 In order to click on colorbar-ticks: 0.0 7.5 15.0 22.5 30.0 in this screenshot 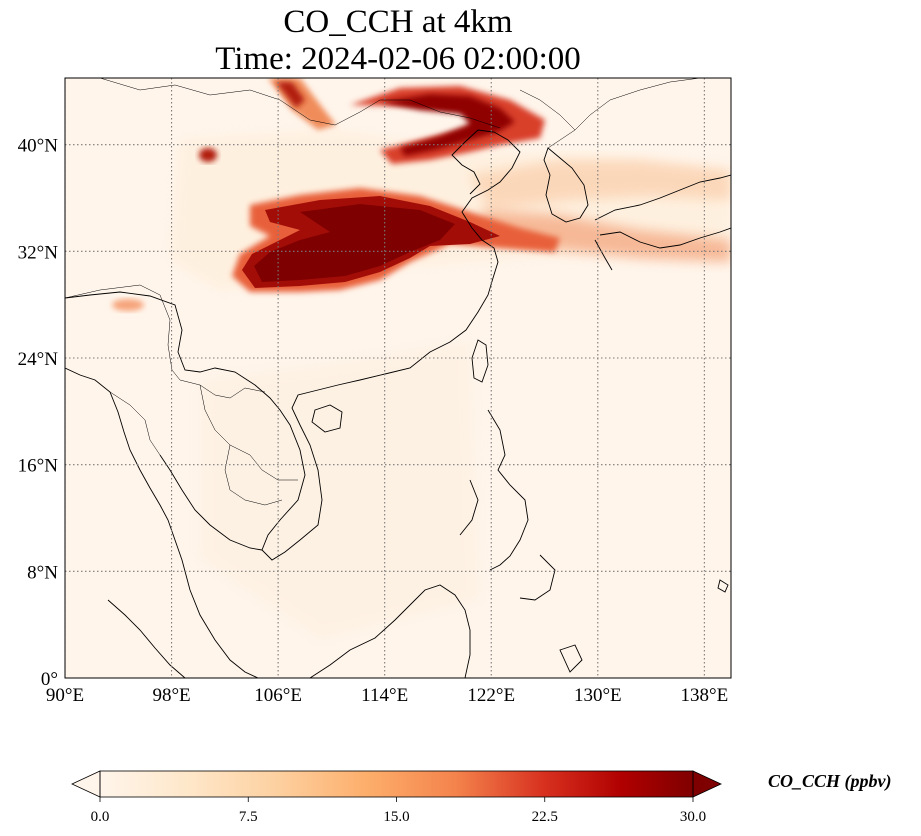, I will do `click(398, 811)`.